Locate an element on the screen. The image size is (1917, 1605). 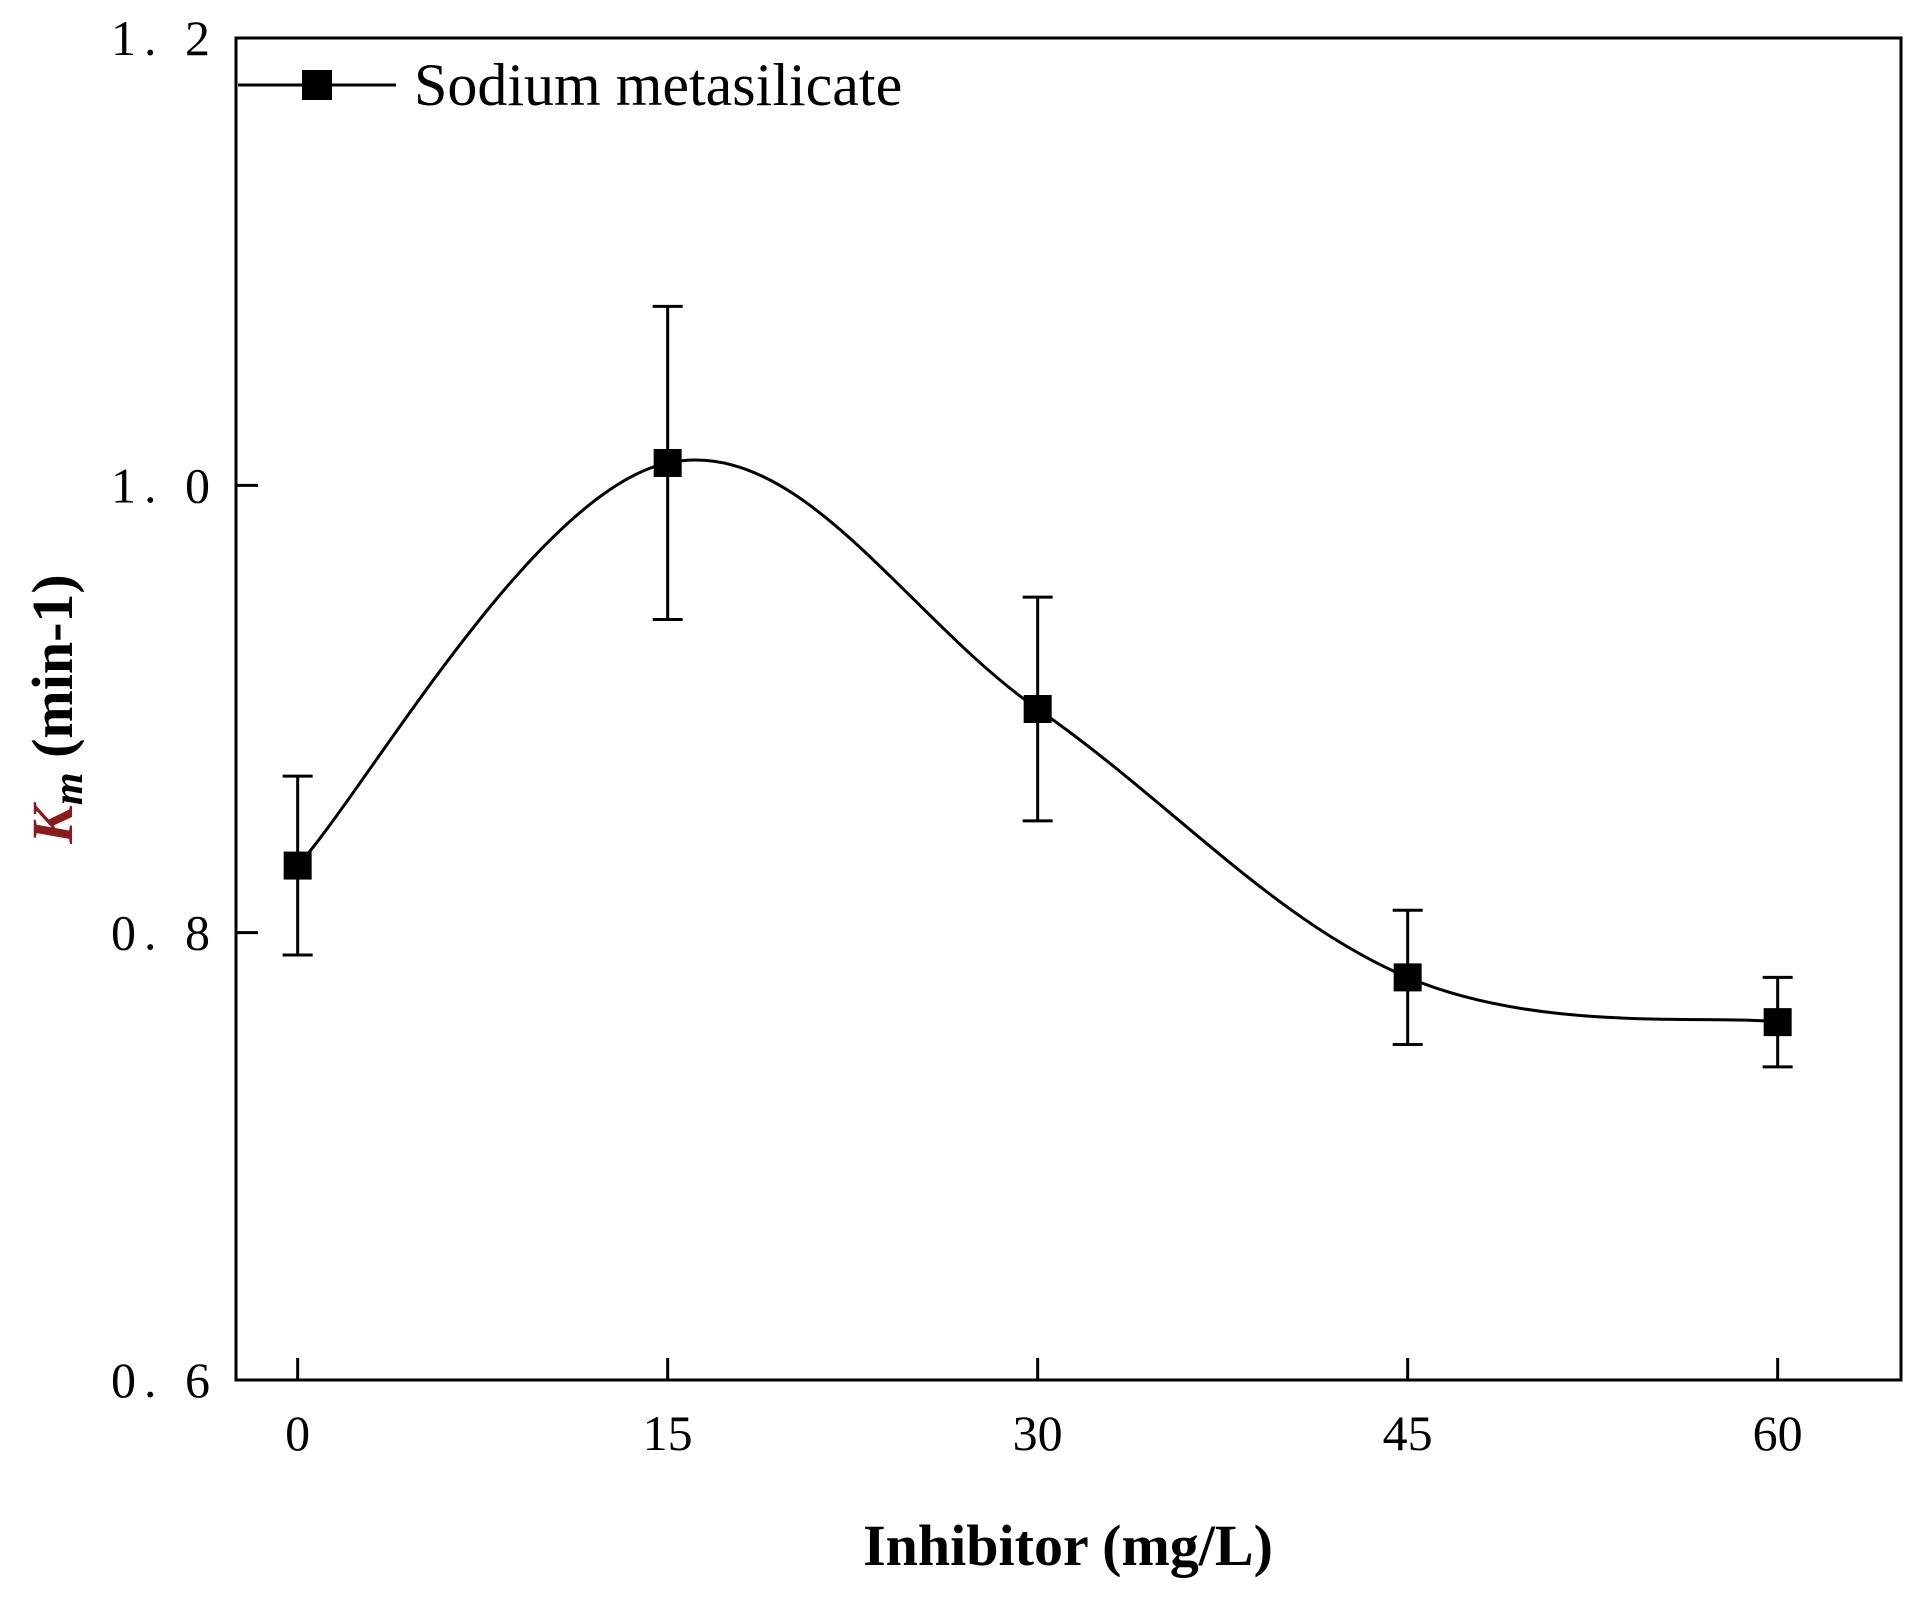
y-axis-ticks: 0. 6 0. 8 1. 0 1. 2 is located at coordinates (184, 709).